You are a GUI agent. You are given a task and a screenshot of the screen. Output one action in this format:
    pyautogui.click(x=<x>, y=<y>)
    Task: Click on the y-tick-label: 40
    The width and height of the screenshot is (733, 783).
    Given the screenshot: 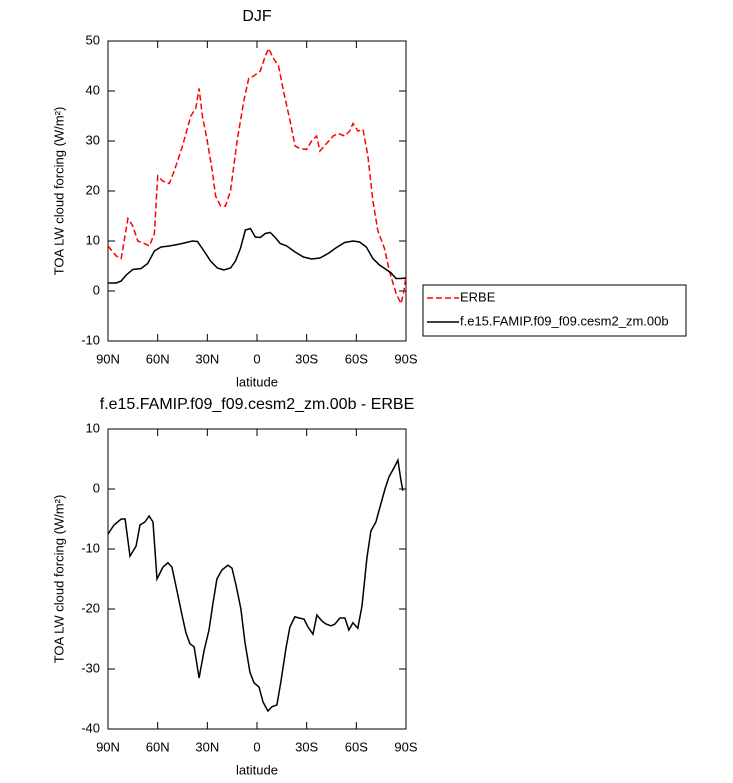 What is the action you would take?
    pyautogui.click(x=93, y=89)
    